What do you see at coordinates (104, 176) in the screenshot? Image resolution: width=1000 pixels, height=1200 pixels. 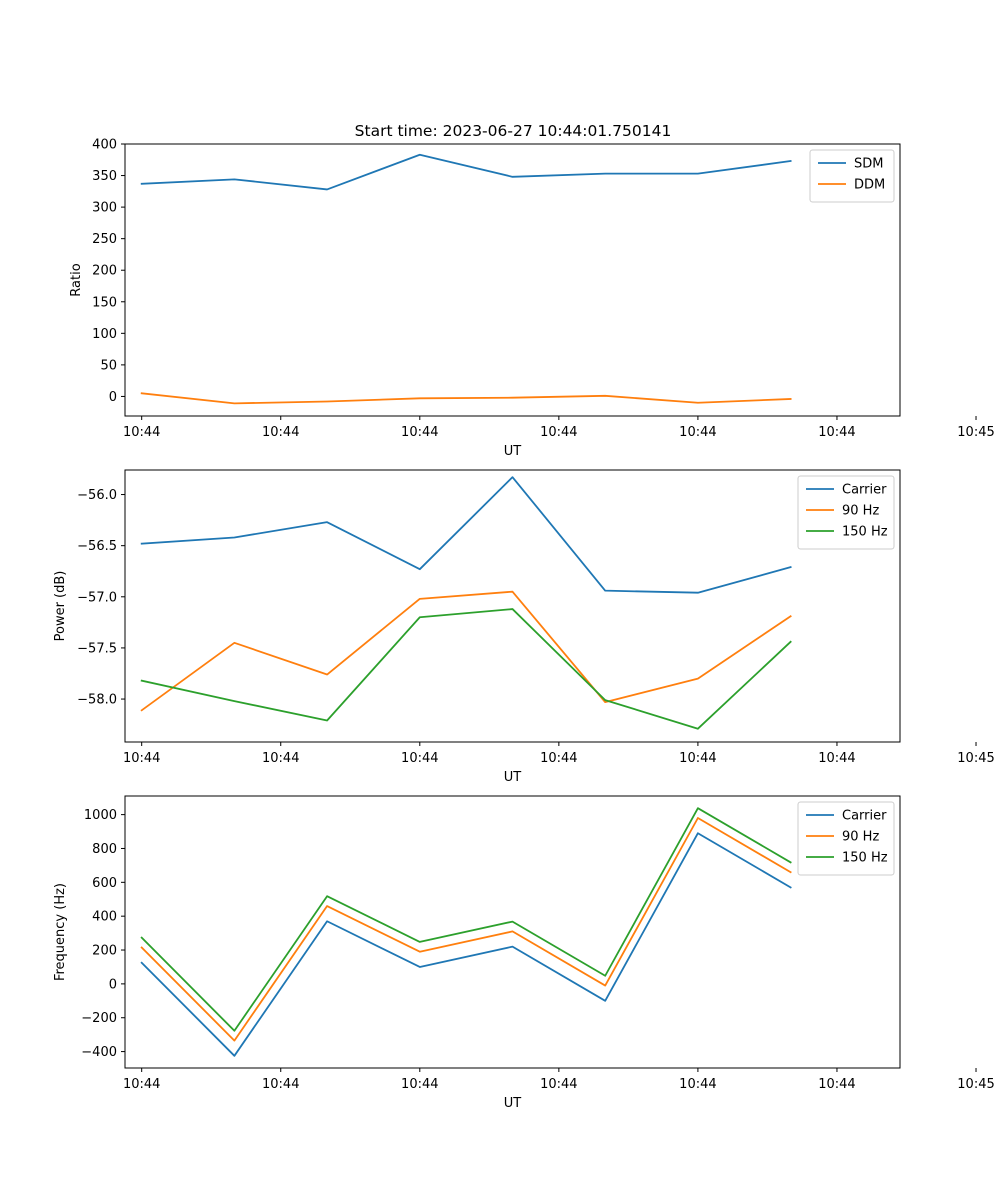 I see `chart-1-y-tick-label: 350` at bounding box center [104, 176].